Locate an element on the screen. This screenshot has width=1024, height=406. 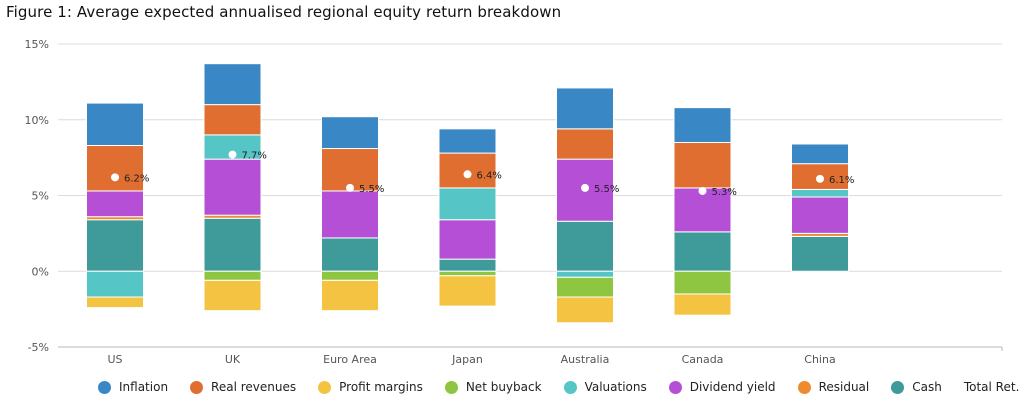
legend-label: Real revenues is located at coordinates (254, 387).